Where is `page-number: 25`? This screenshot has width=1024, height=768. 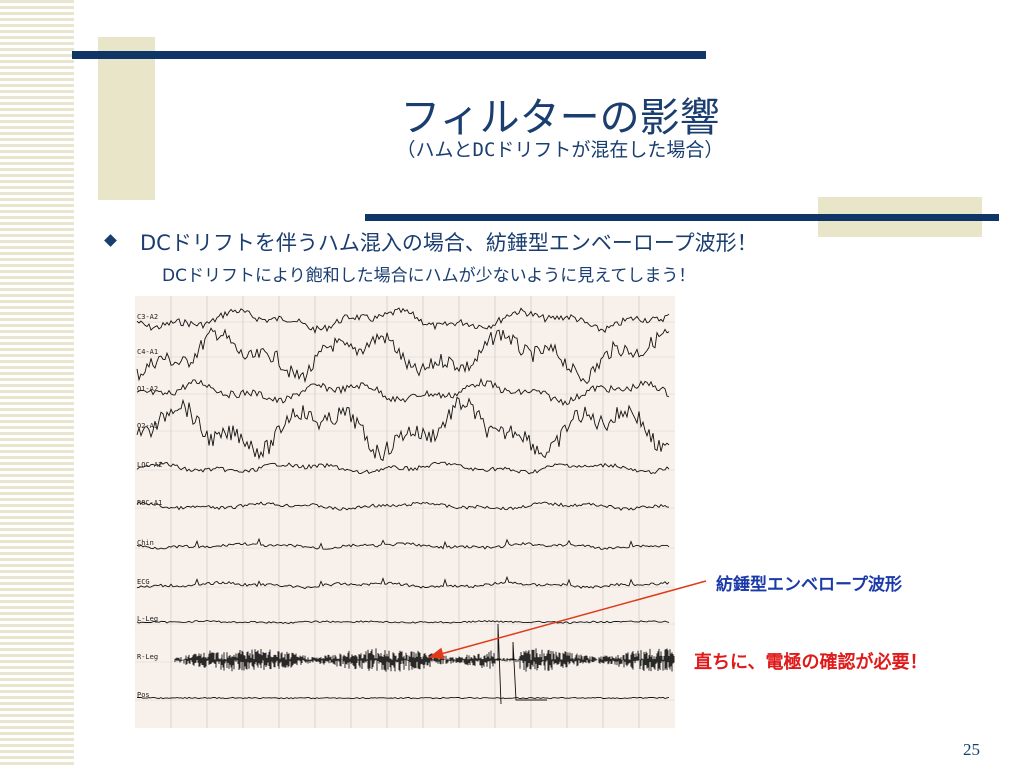
page-number: 25 is located at coordinates (971, 749).